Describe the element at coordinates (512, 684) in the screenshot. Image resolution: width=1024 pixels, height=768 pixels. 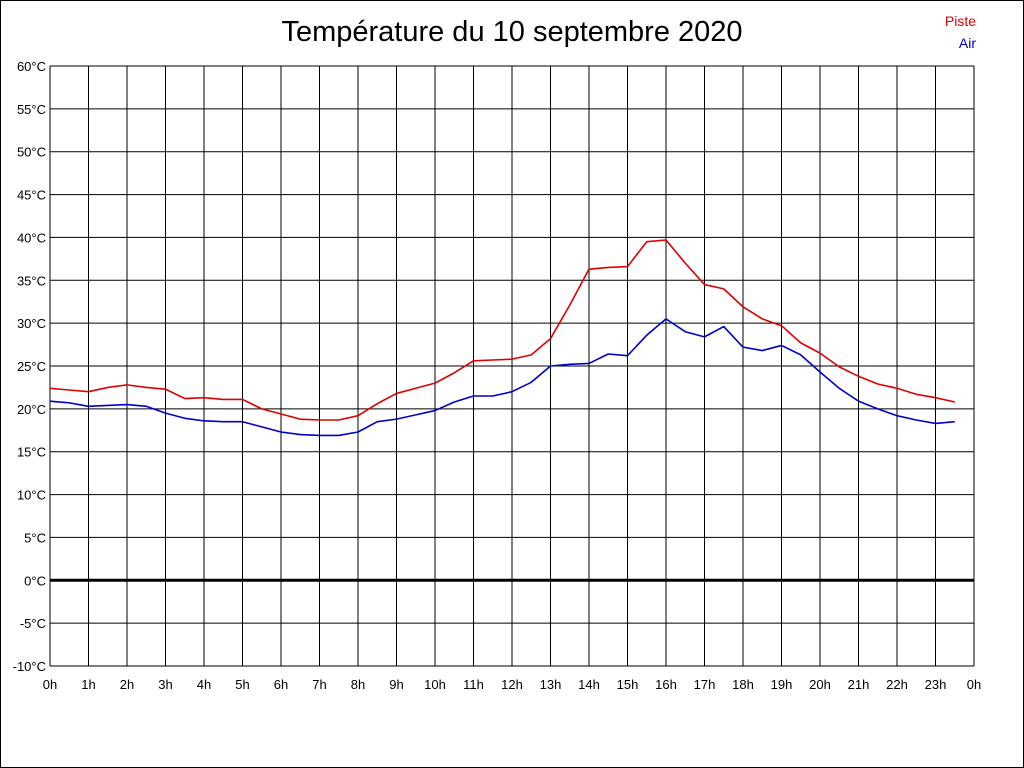
I see `x-tick-label: 12h` at that location.